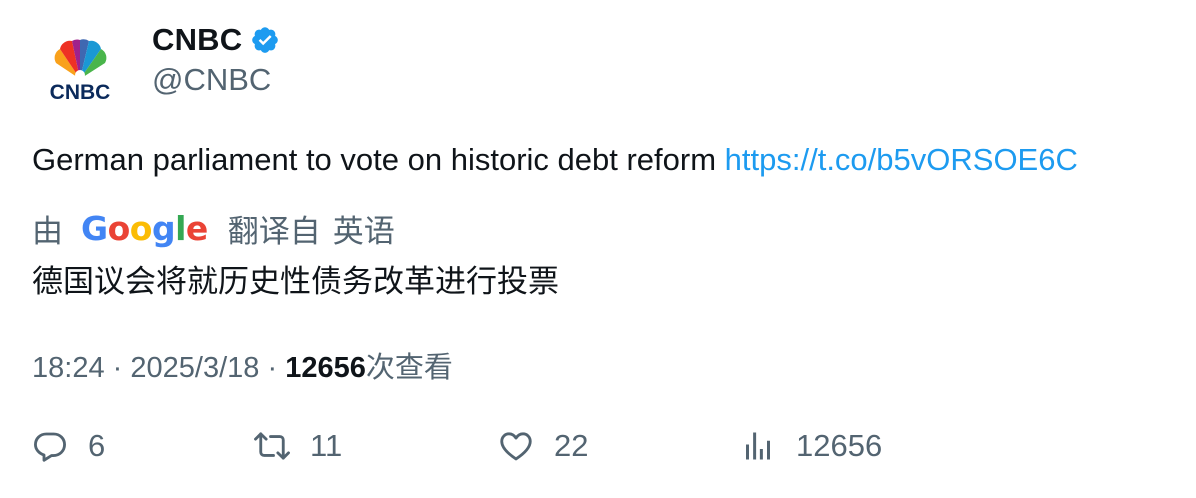 This screenshot has height=498, width=1196. Describe the element at coordinates (363, 231) in the screenshot. I see `source-language: 英语` at that location.